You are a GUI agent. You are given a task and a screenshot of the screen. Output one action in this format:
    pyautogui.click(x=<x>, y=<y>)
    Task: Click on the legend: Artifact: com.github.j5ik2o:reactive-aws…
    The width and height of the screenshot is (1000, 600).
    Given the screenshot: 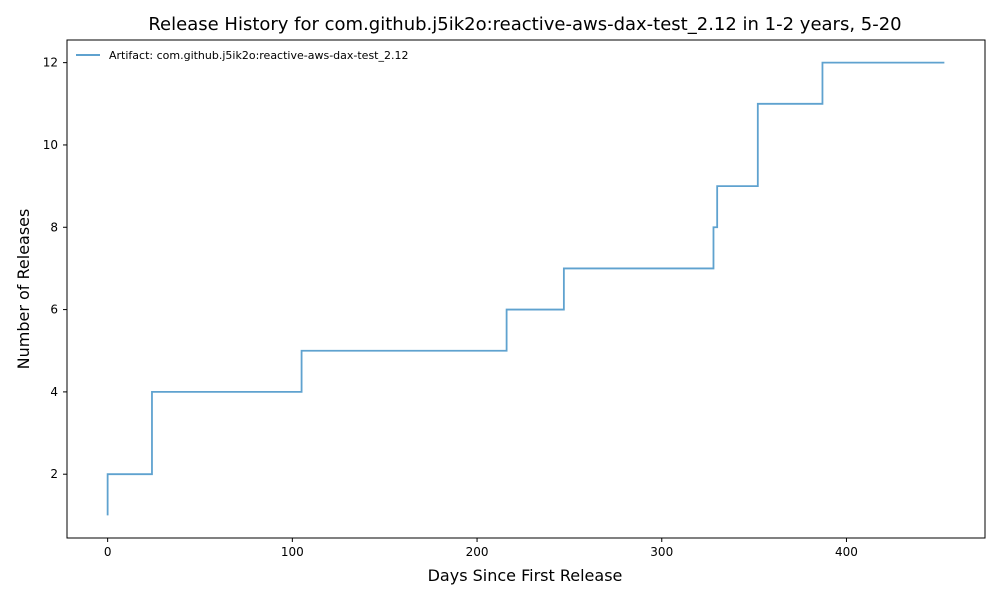 What is the action you would take?
    pyautogui.click(x=242, y=55)
    